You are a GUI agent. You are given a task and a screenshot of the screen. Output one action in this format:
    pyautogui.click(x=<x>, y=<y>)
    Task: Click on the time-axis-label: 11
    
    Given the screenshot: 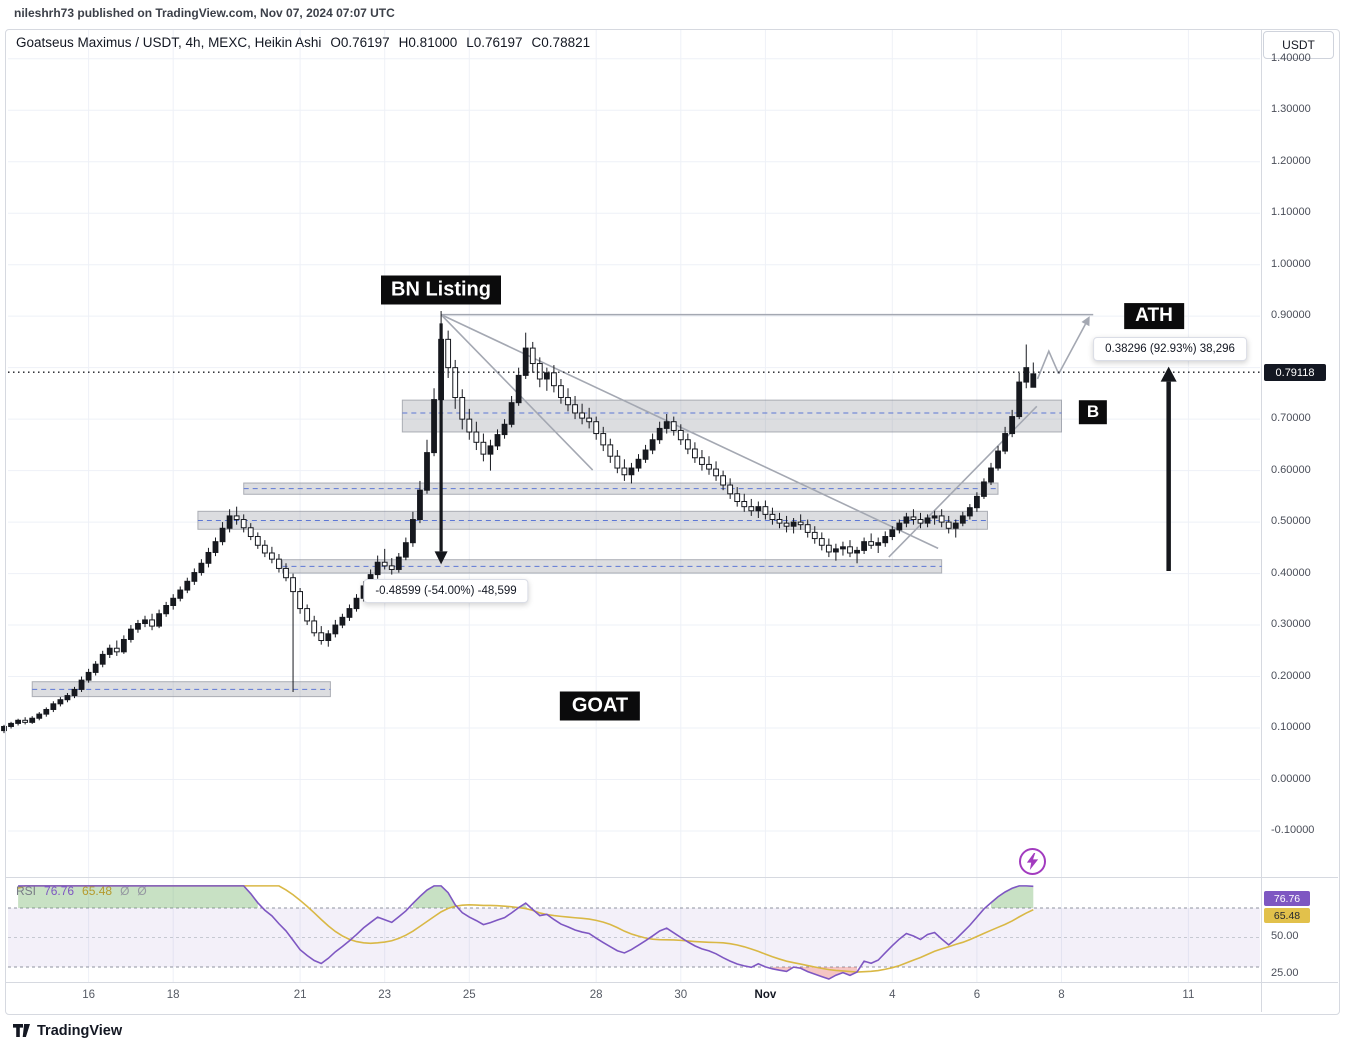 What is the action you would take?
    pyautogui.click(x=1188, y=995)
    